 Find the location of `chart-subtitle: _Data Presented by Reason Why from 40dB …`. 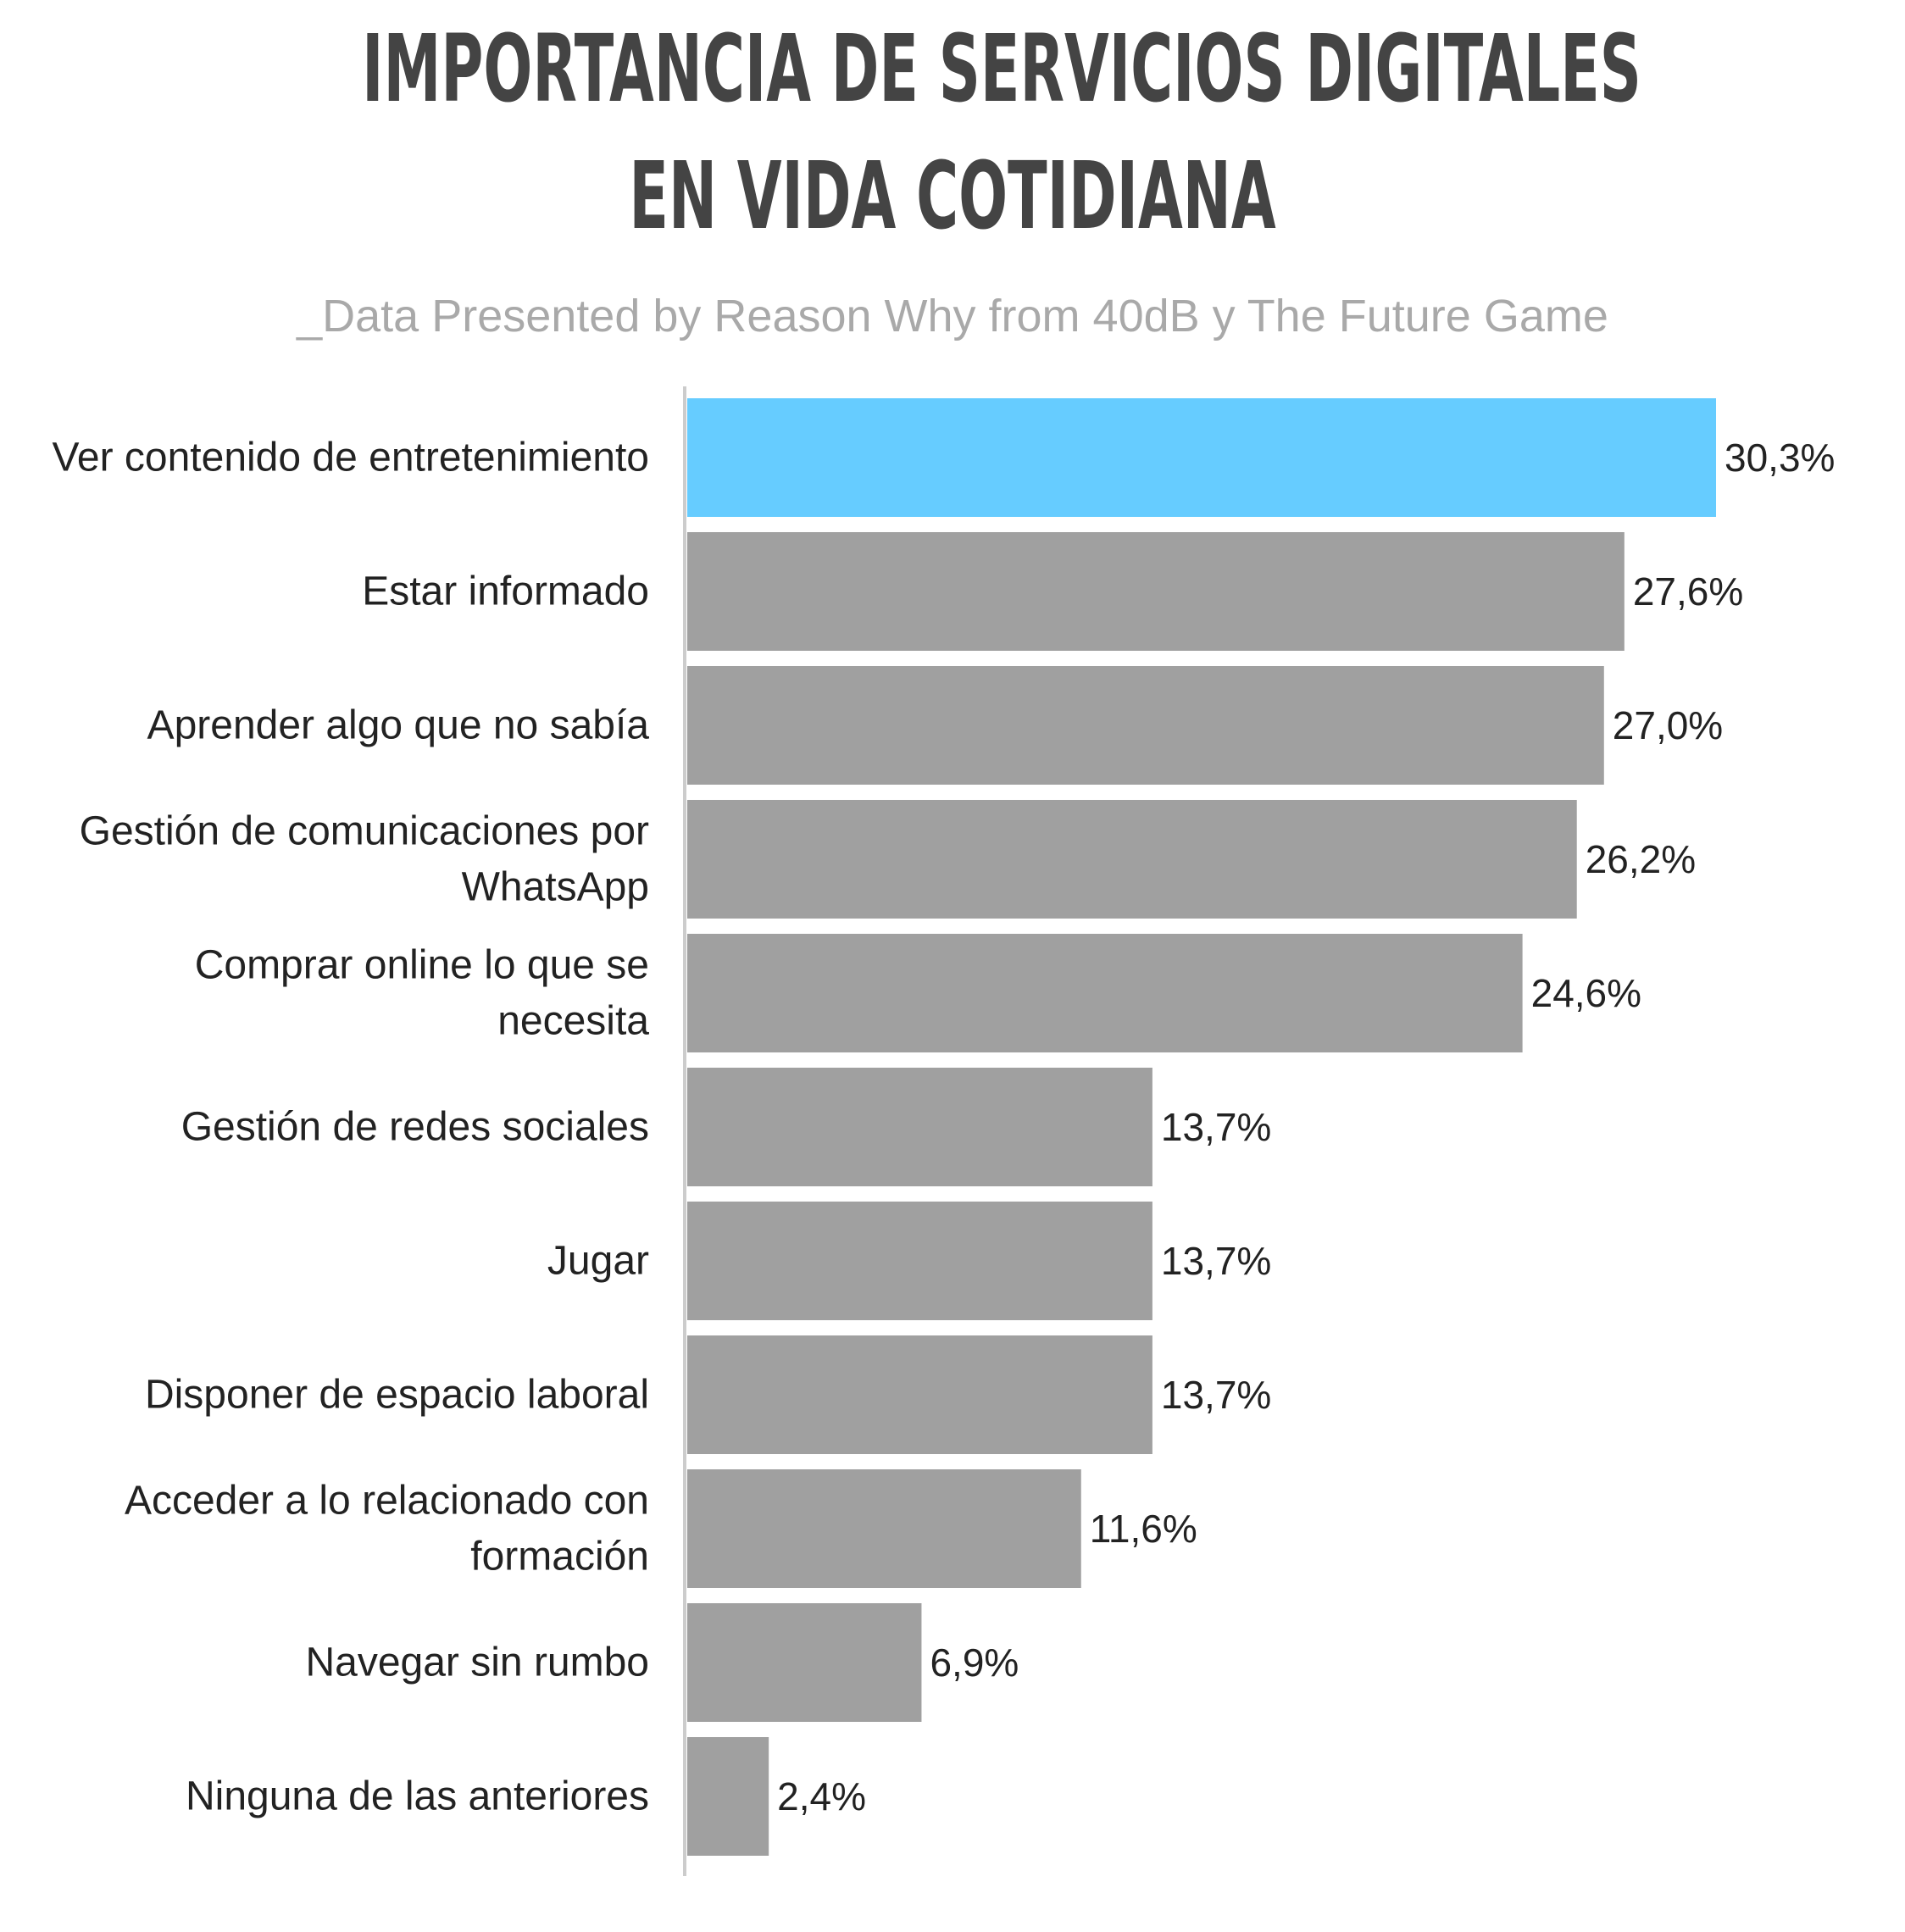

chart-subtitle: _Data Presented by Reason Why from 40dB … is located at coordinates (952, 316).